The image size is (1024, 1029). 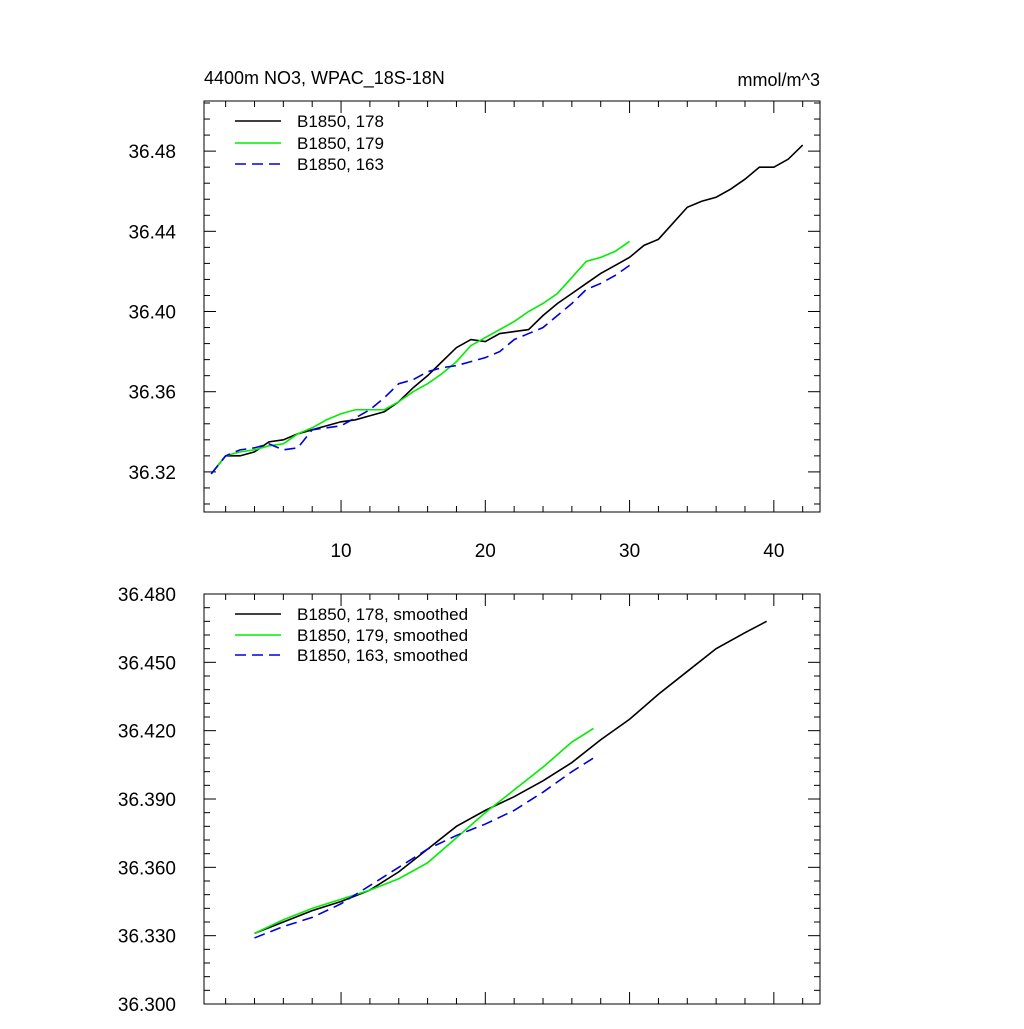 What do you see at coordinates (779, 80) in the screenshot?
I see `units-label: mmol/m^3` at bounding box center [779, 80].